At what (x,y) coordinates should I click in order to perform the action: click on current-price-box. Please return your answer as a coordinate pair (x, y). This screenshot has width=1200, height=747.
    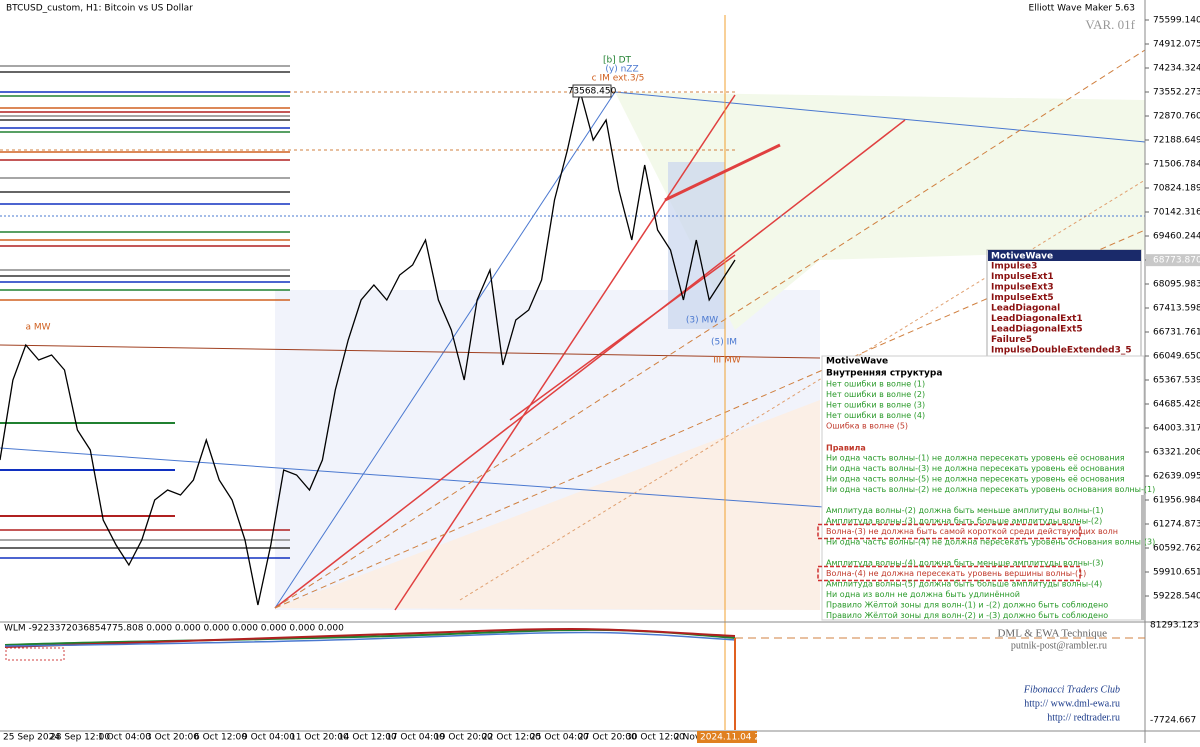
    Looking at the image, I should click on (1173, 260).